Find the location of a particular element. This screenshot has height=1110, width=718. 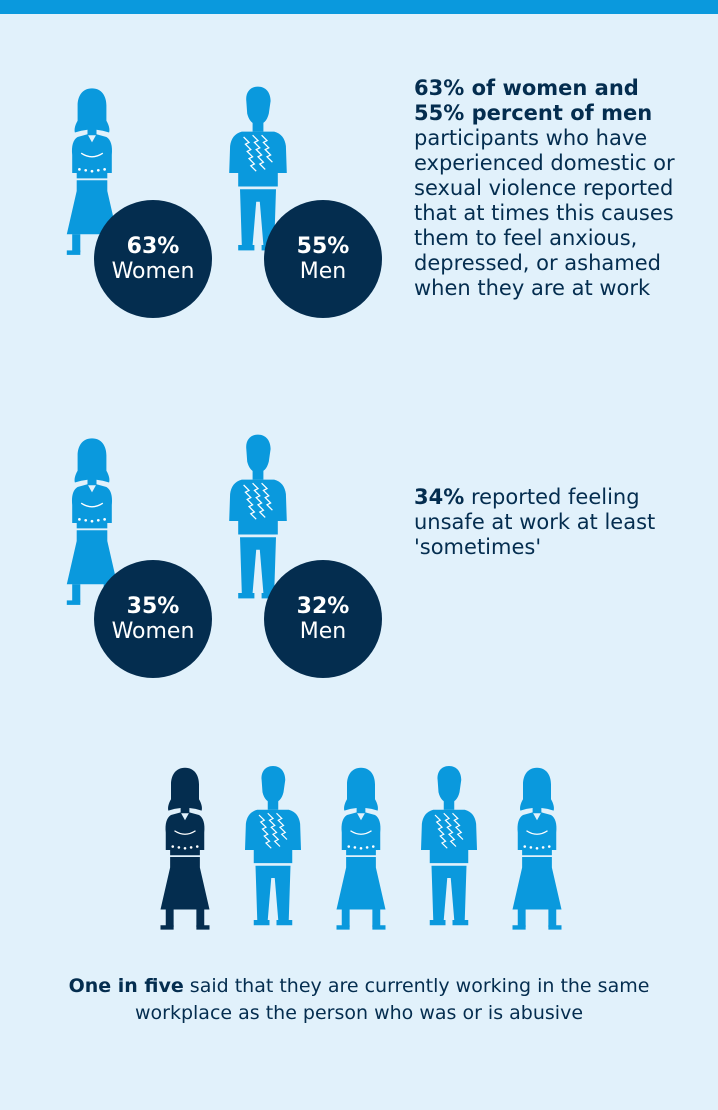

woman-dark-icon is located at coordinates (185, 850).